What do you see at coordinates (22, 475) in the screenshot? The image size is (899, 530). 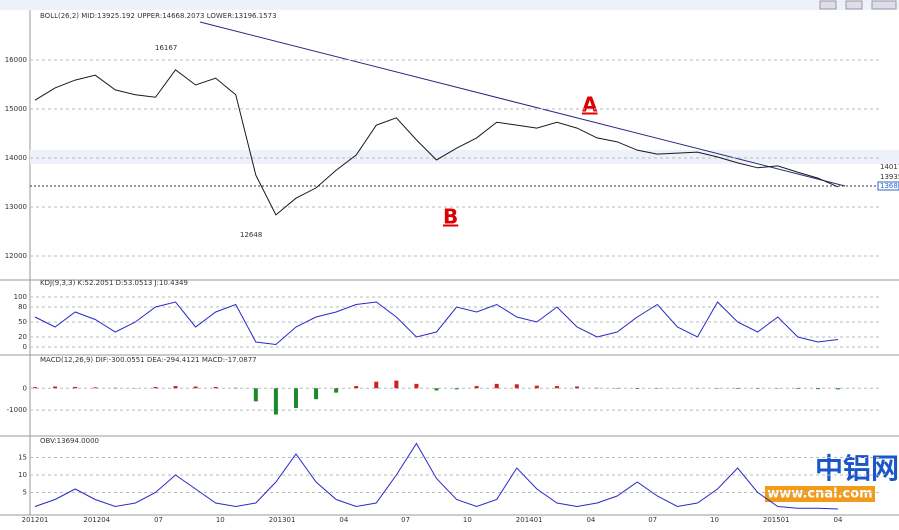 I see `y-tick-label: 10` at bounding box center [22, 475].